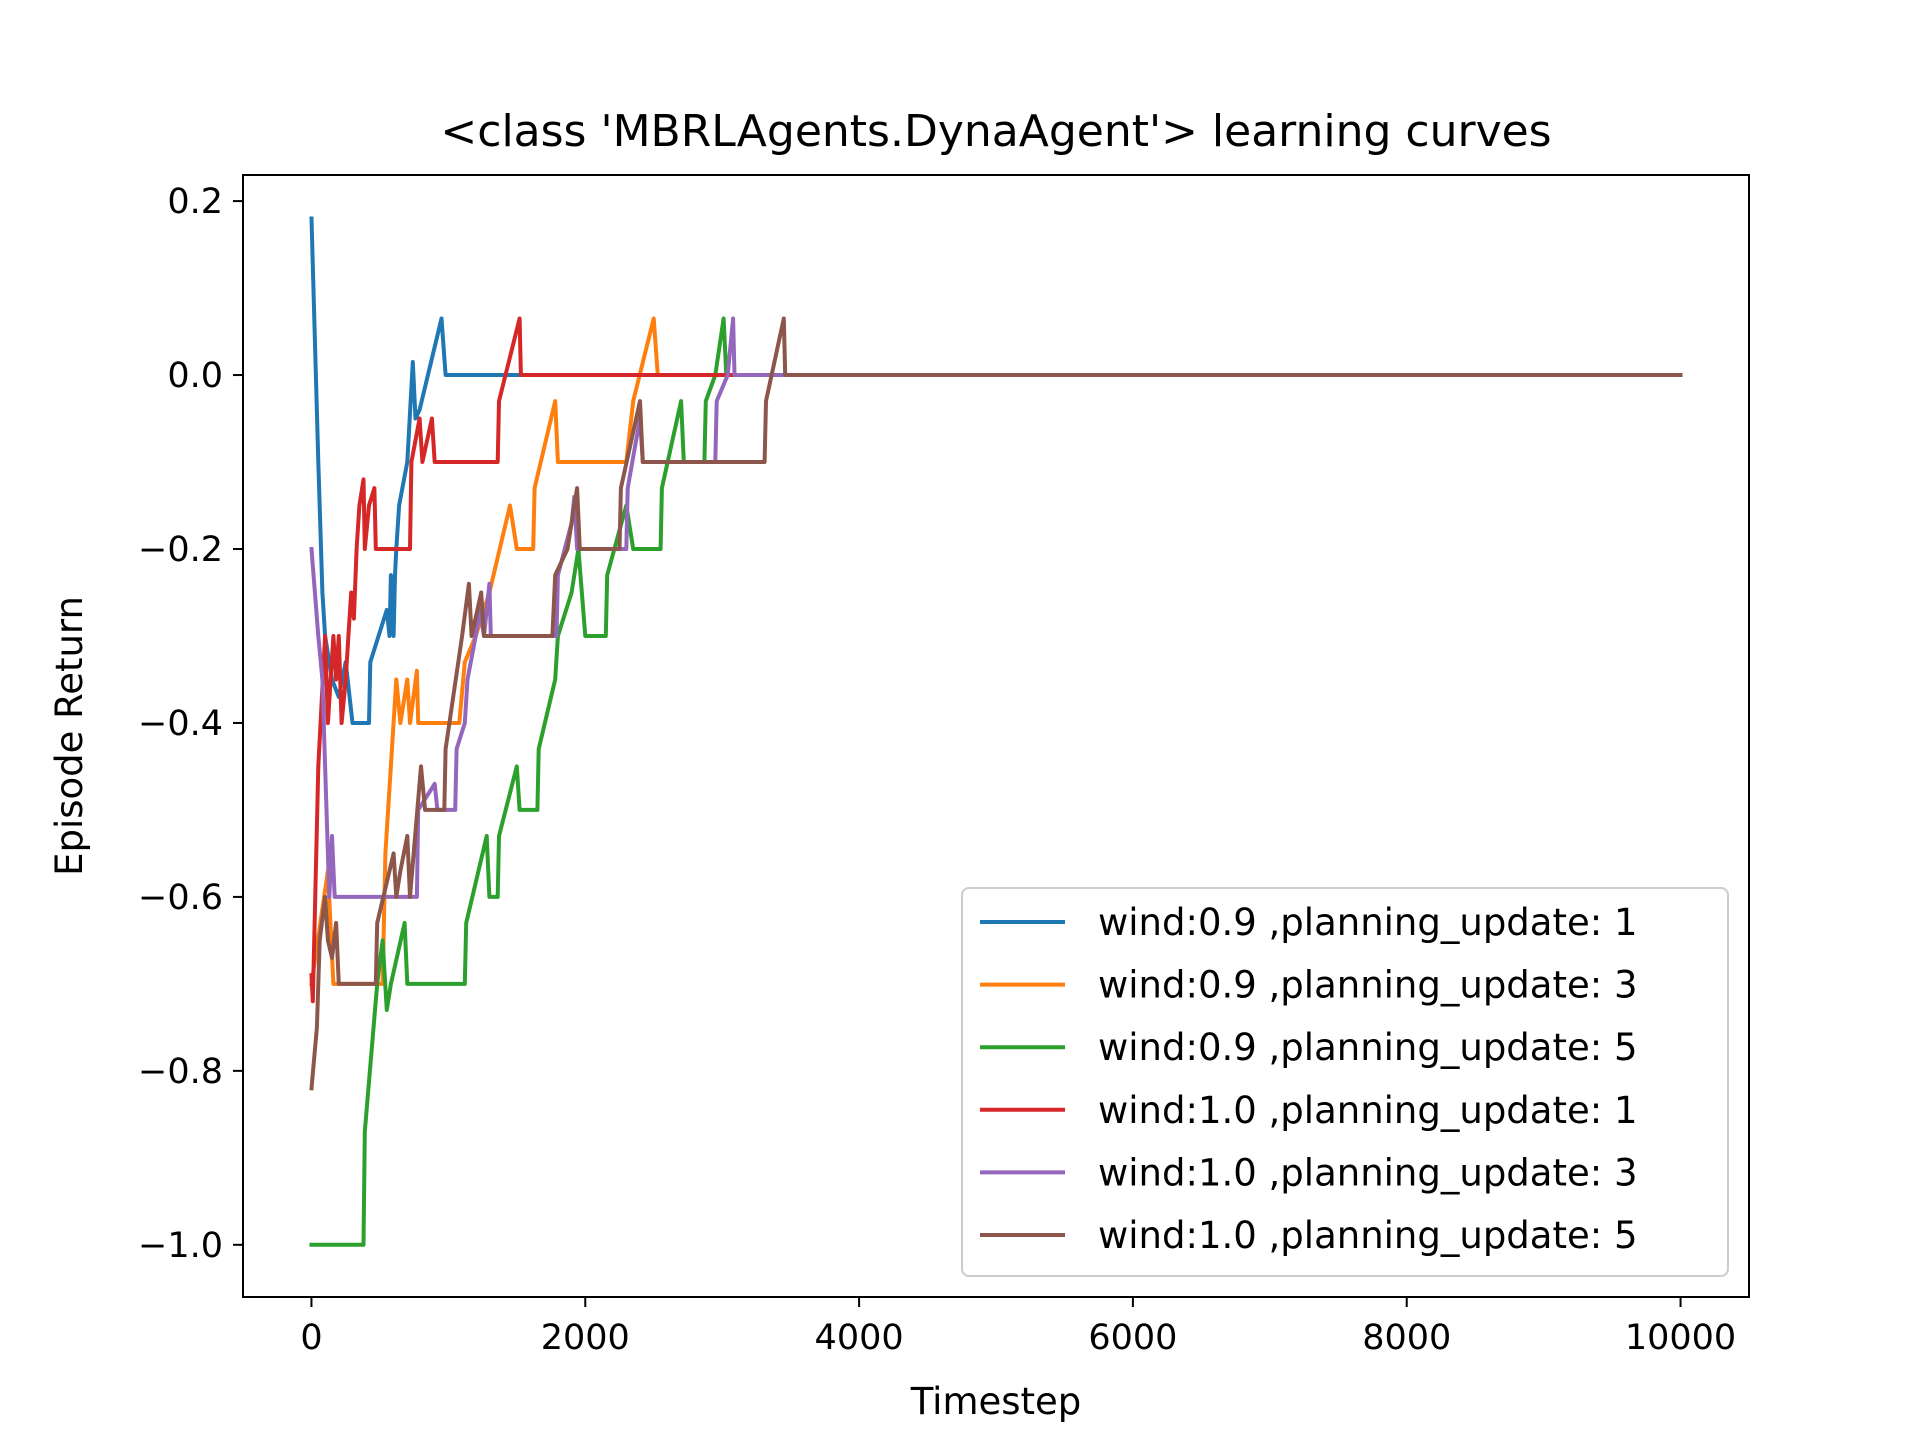 This screenshot has height=1440, width=1920. What do you see at coordinates (180, 550) in the screenshot?
I see `y-tick-label: −0.2` at bounding box center [180, 550].